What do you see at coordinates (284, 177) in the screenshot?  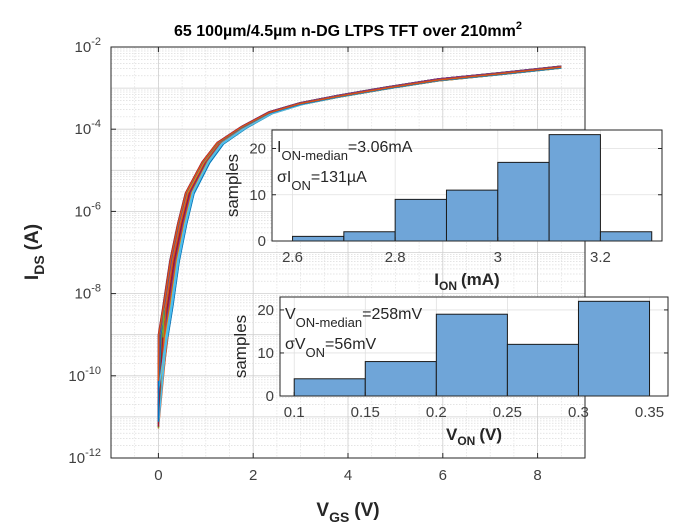 I see `annotation-main: σI` at bounding box center [284, 177].